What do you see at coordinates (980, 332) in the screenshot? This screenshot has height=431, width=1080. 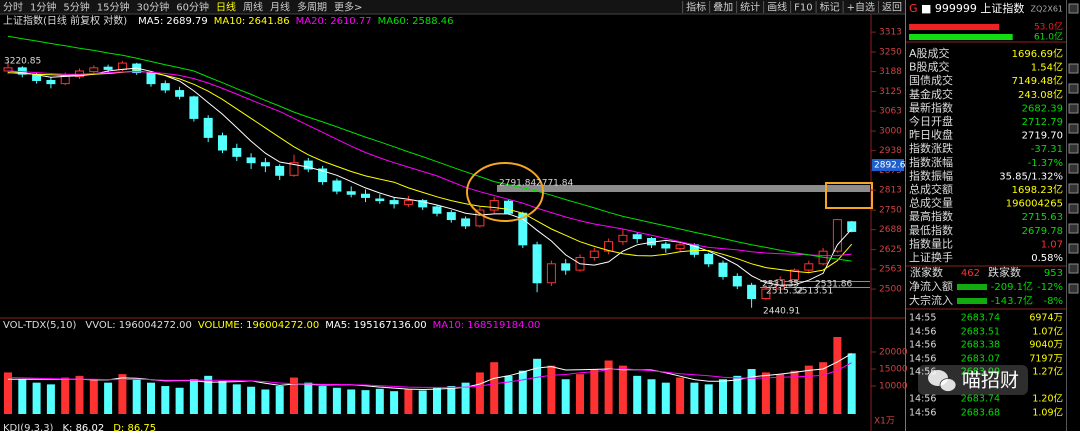 I see `tick-price: 2683.51` at bounding box center [980, 332].